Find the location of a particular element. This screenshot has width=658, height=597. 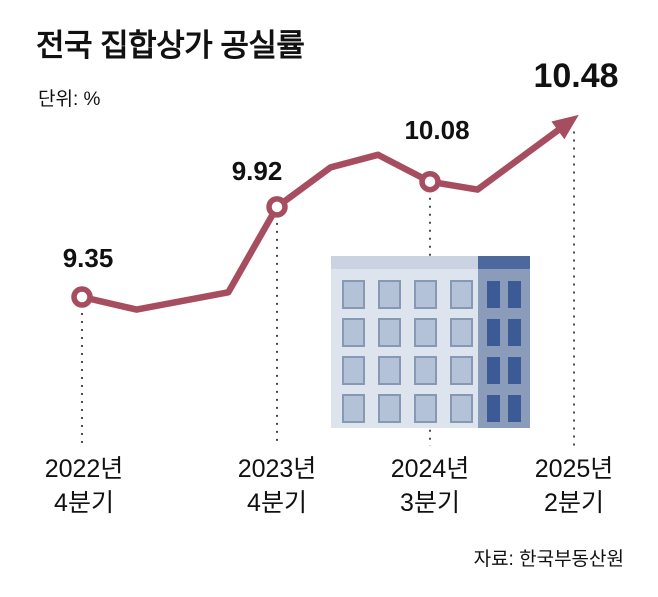

axis-label-2024q3: 2024년 3분기 is located at coordinates (430, 486).